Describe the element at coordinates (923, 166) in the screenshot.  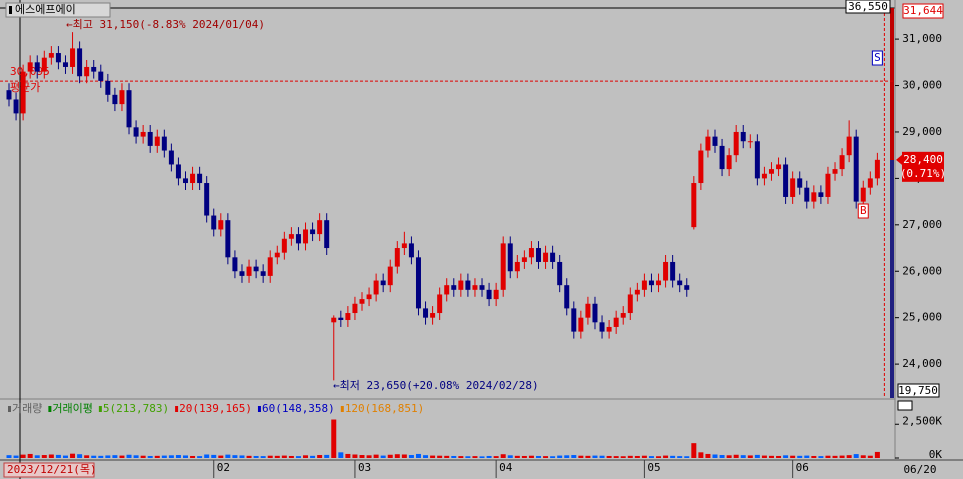
I see `current-box` at that location.